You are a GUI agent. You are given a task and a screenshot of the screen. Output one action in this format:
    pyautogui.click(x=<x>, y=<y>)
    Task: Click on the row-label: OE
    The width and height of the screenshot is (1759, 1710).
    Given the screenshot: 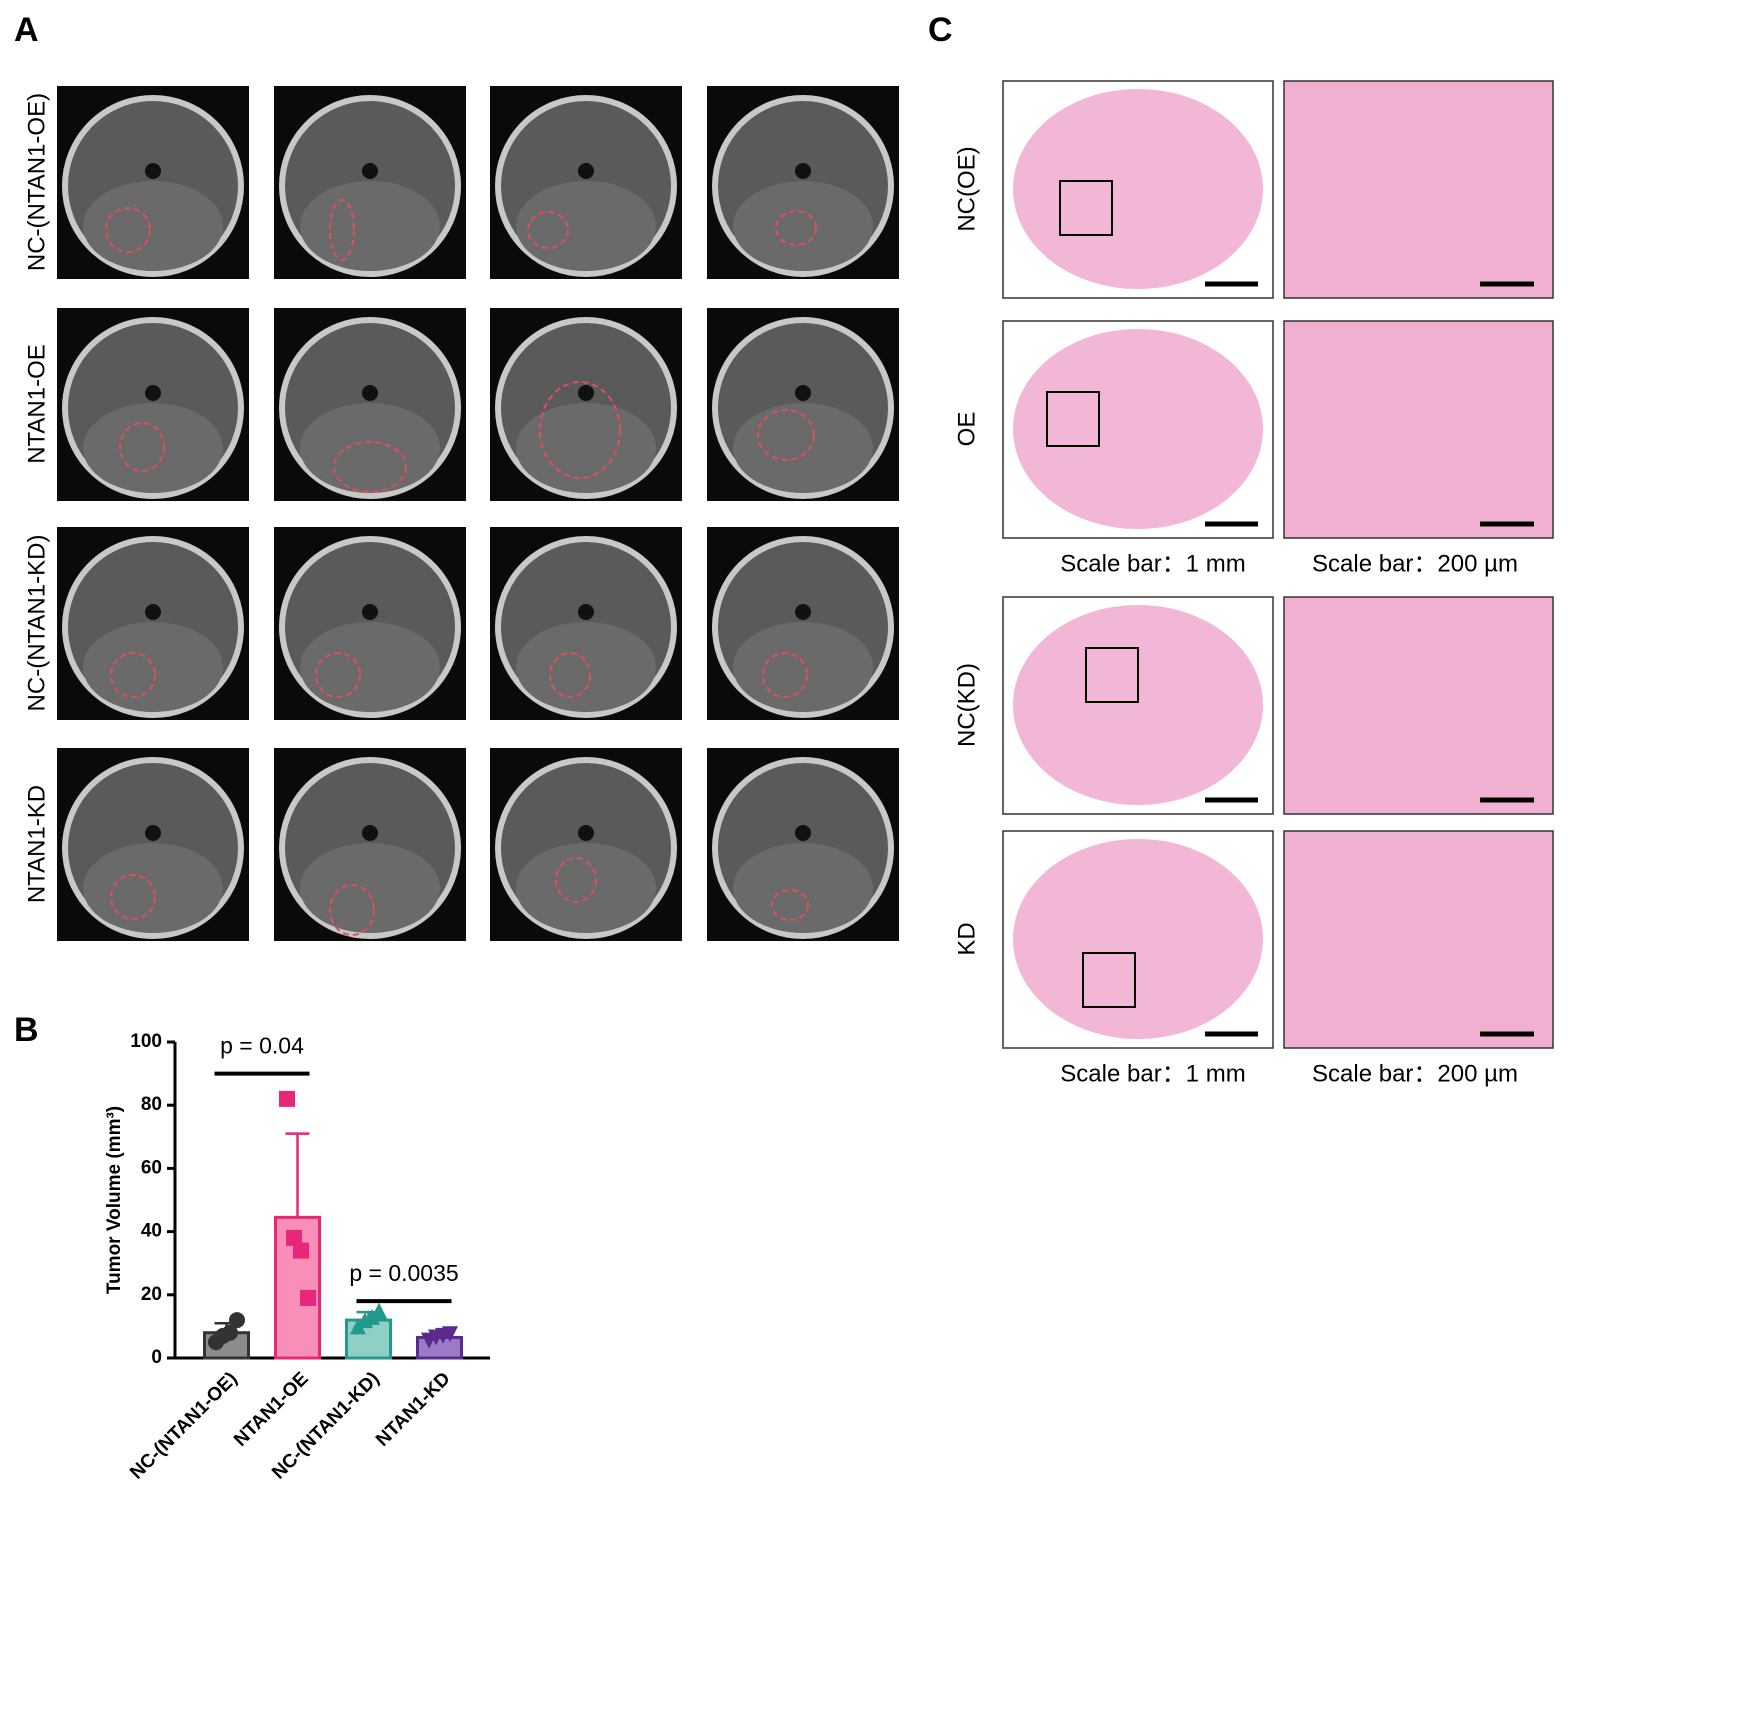 What is the action you would take?
    pyautogui.click(x=966, y=429)
    